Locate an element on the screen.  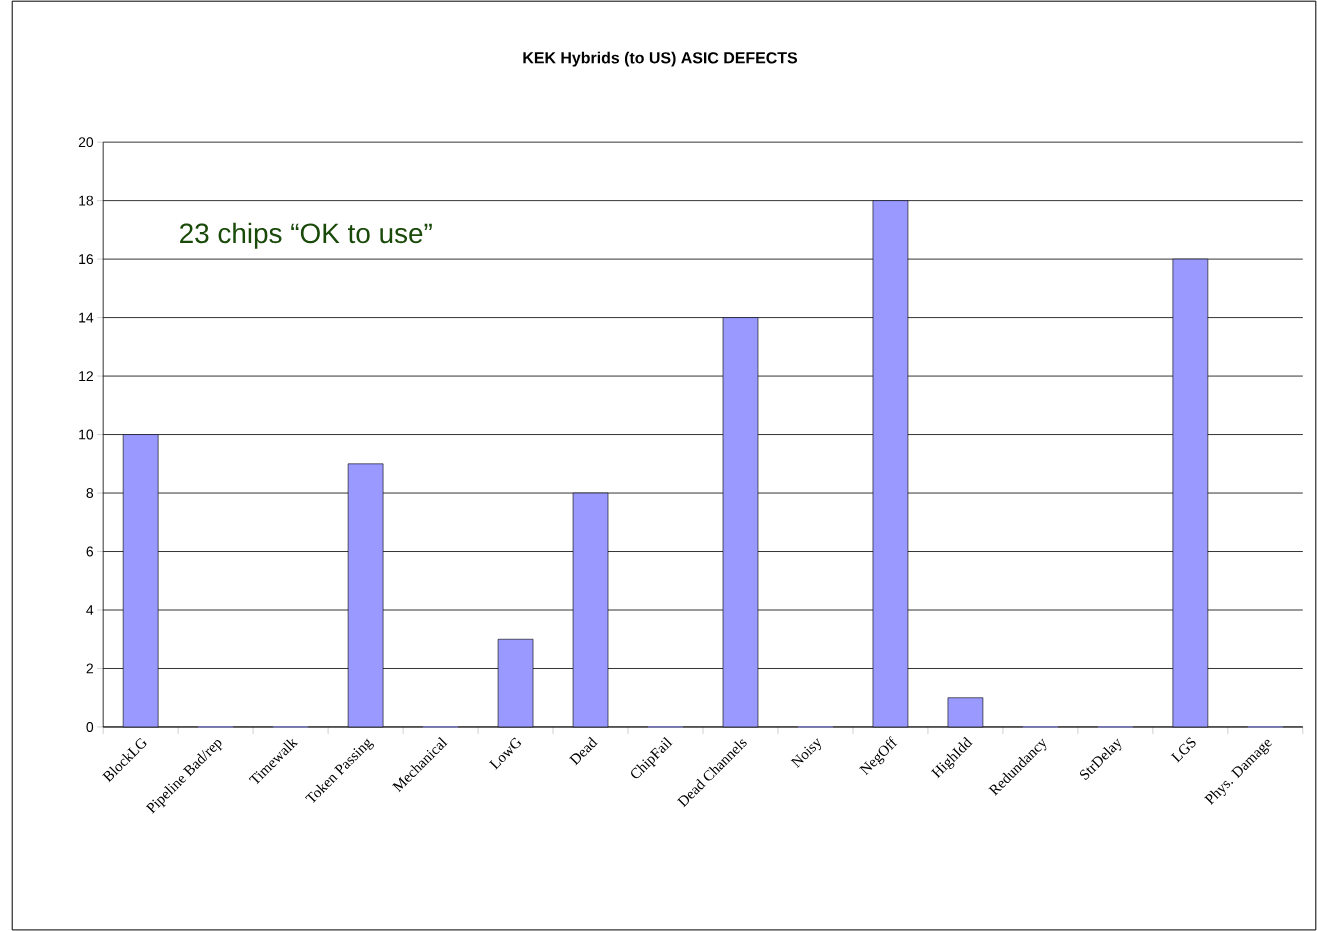
y-tick-label: 16 is located at coordinates (86, 259).